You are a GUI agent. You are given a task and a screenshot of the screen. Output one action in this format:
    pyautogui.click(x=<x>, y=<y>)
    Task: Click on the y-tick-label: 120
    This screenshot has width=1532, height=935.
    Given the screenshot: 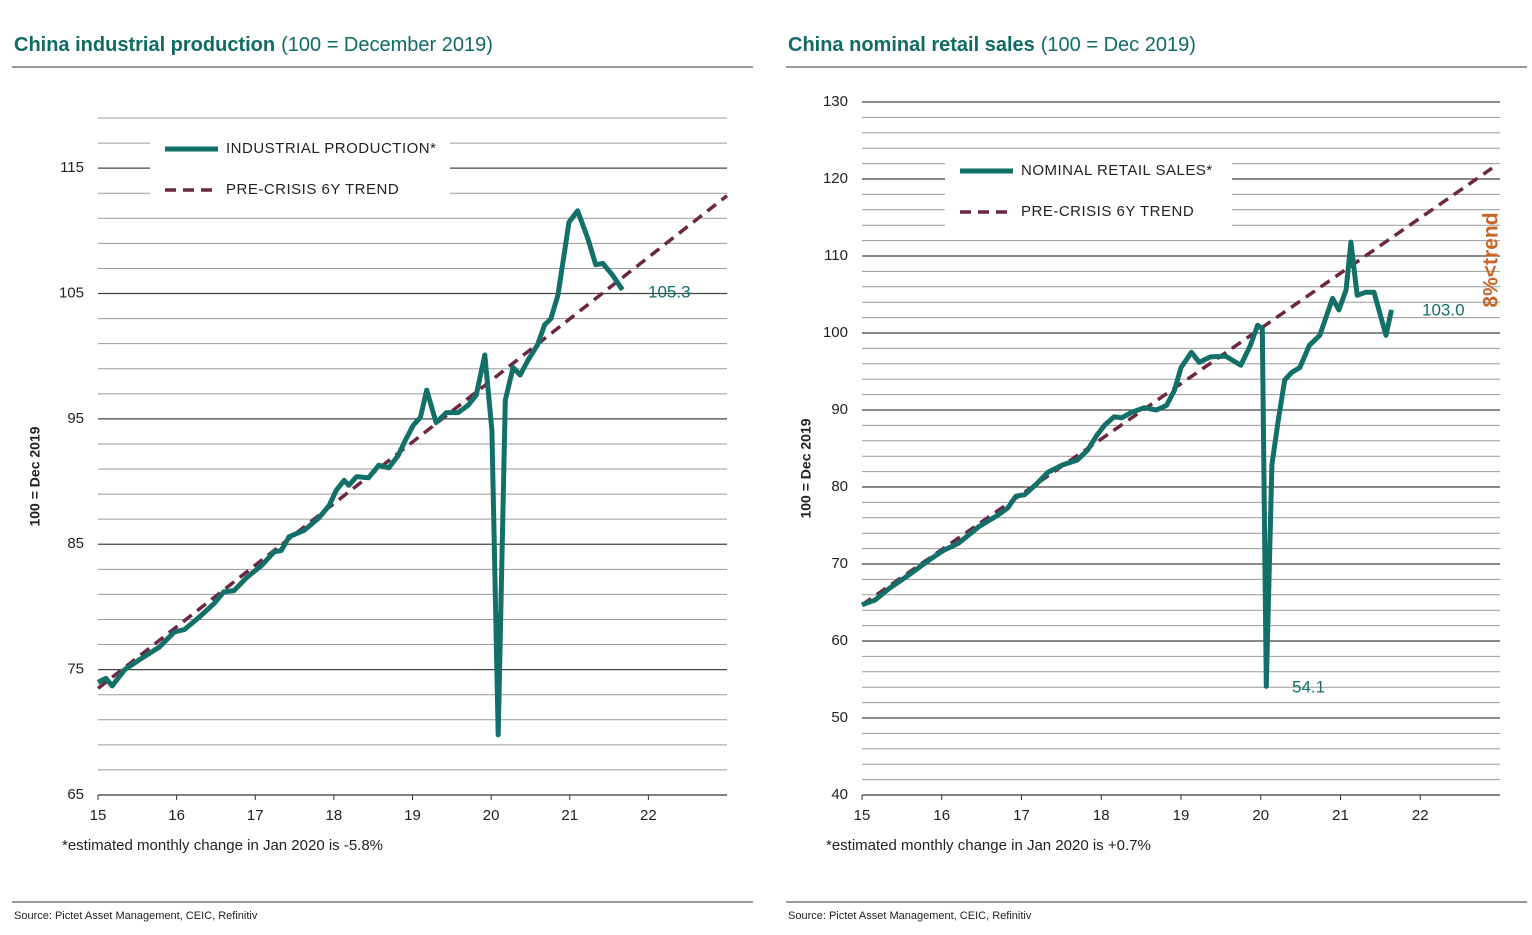 What is the action you would take?
    pyautogui.click(x=835, y=178)
    